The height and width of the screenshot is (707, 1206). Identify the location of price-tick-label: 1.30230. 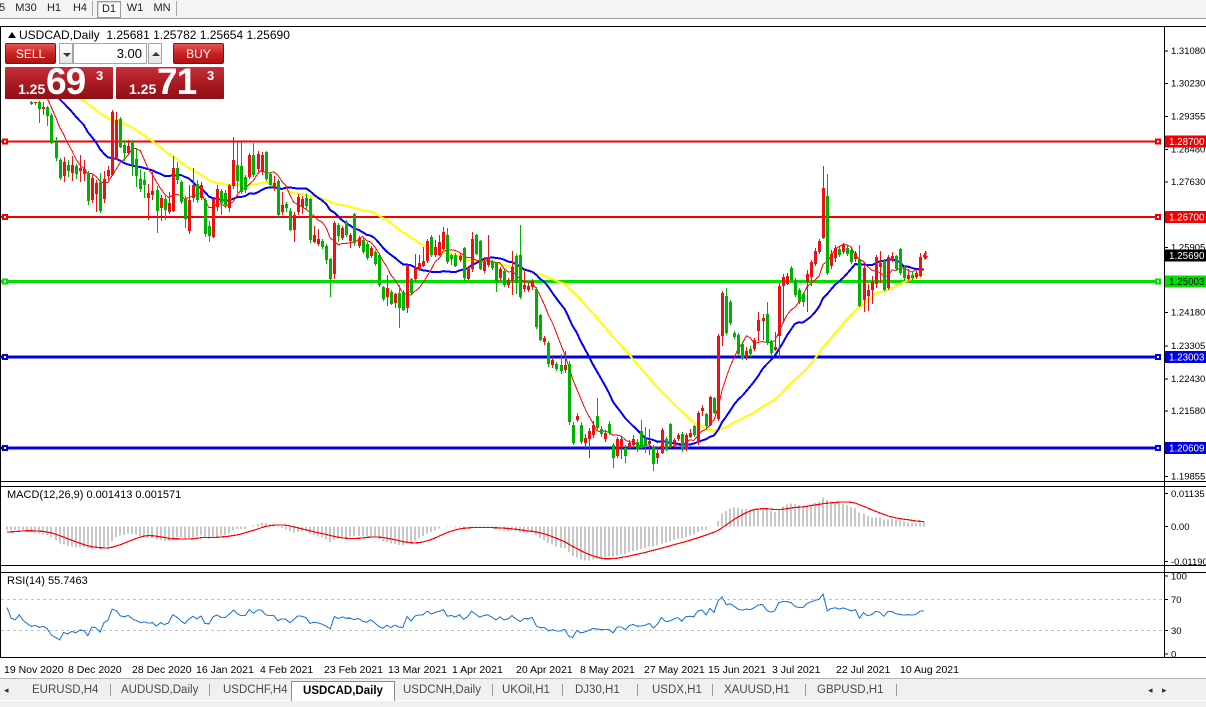
(1188, 83).